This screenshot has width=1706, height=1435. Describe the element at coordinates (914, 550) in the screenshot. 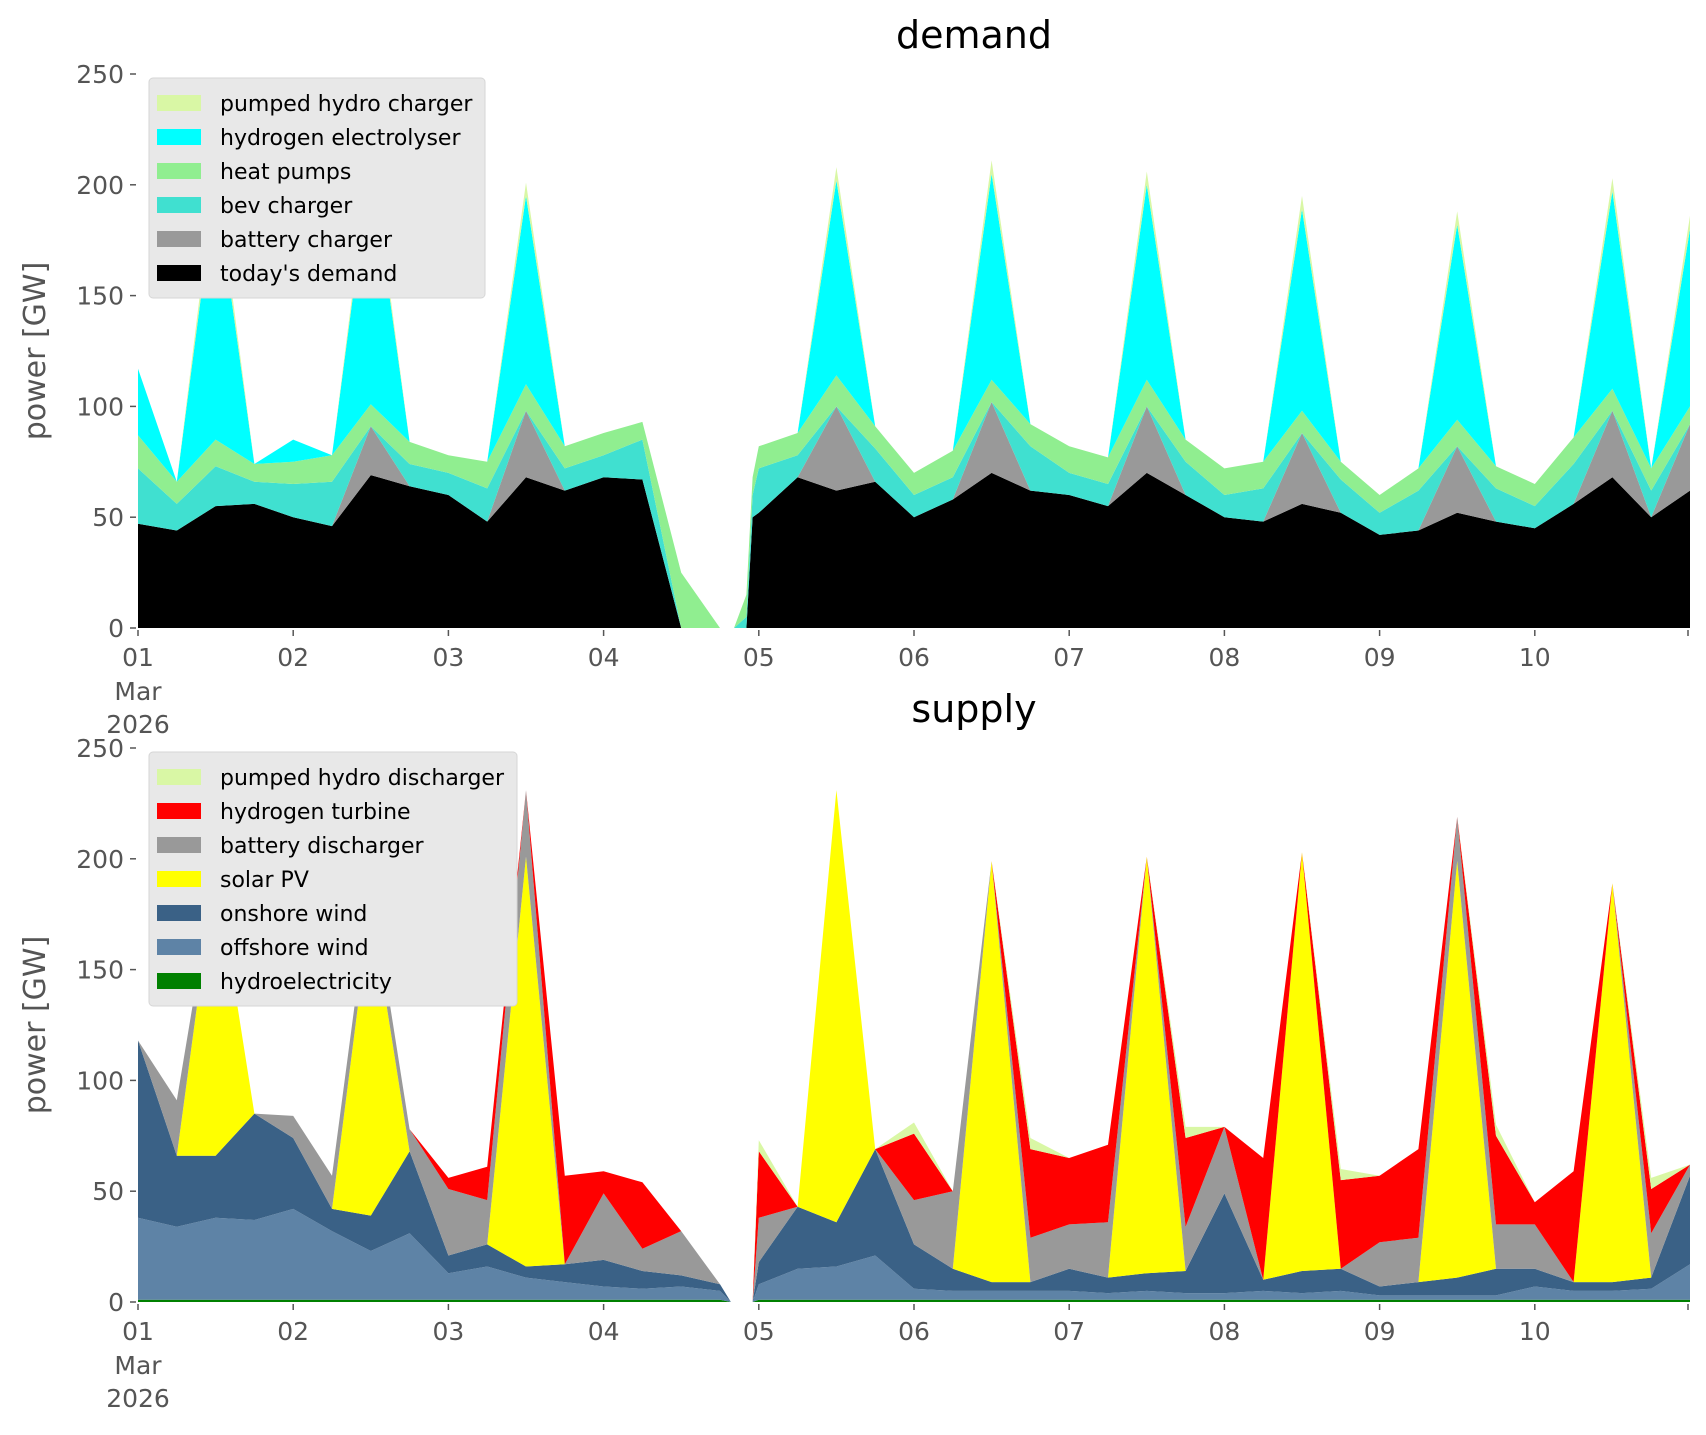

I see `series-area-today-s-demand` at that location.